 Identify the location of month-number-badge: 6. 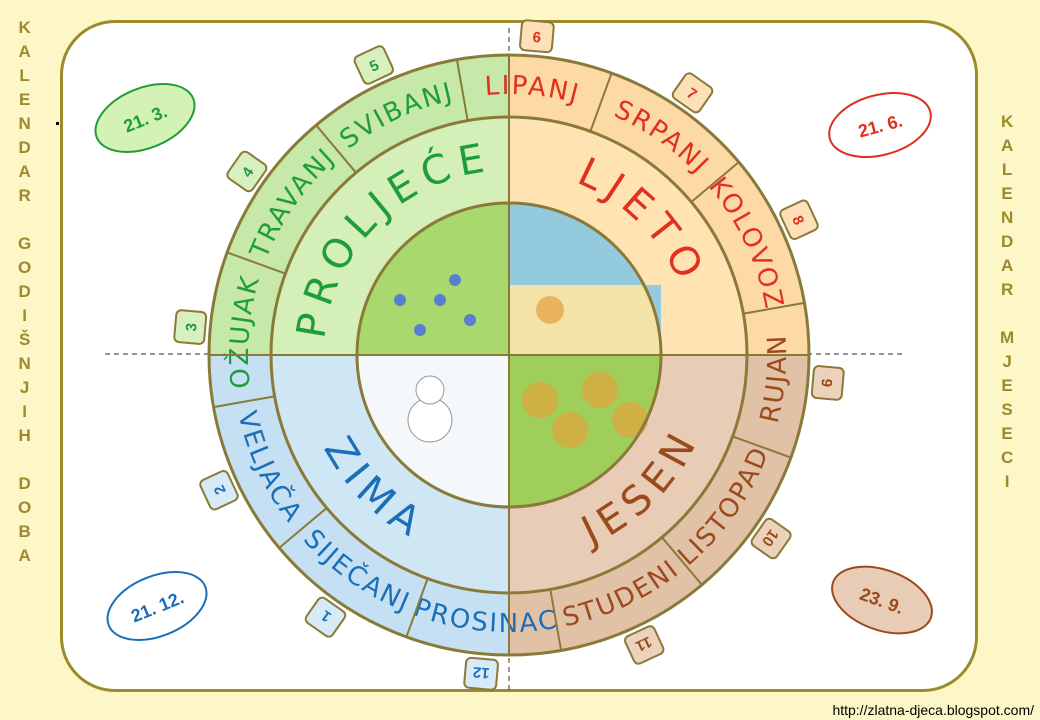
(537, 36).